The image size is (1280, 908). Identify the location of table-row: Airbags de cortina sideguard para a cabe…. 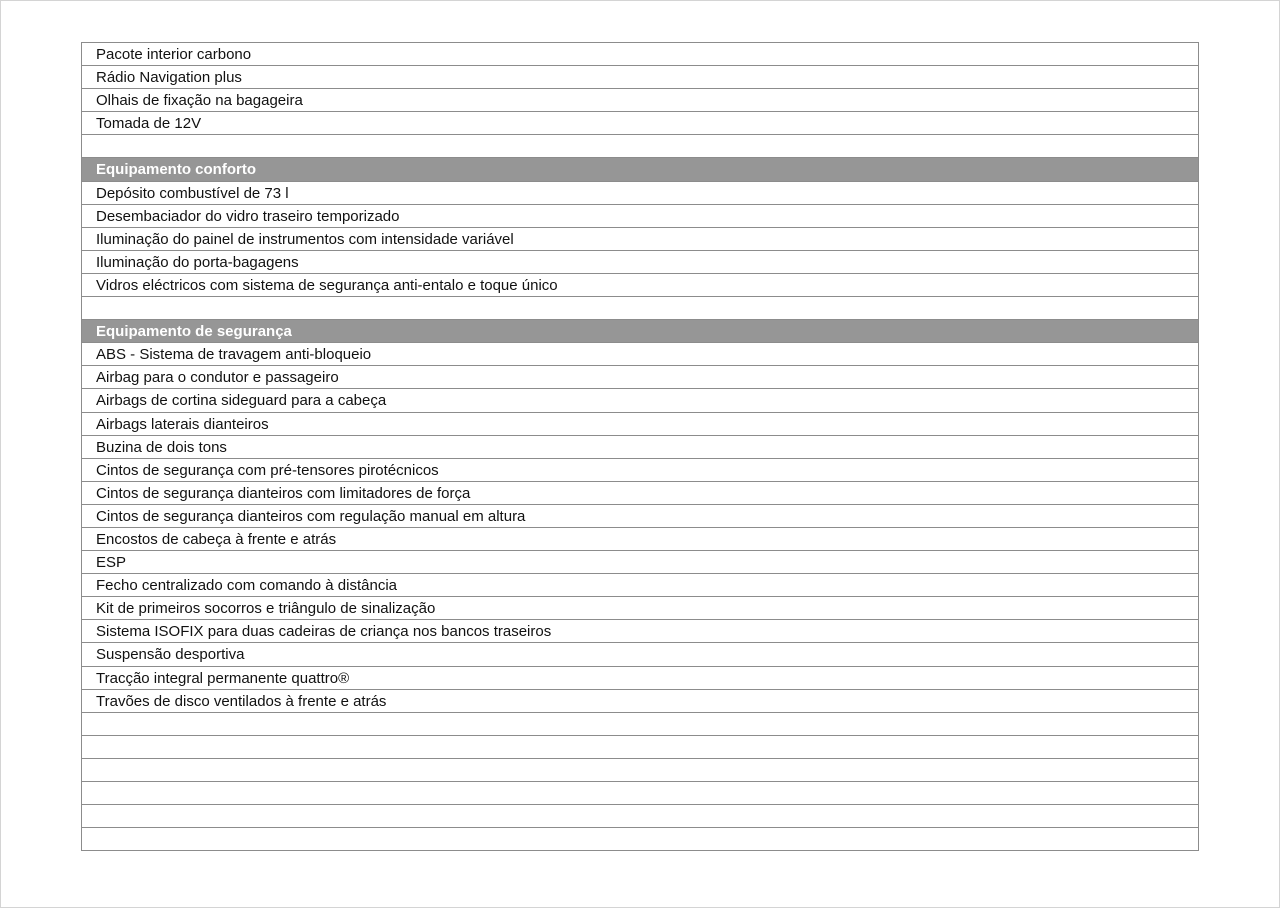
(640, 401).